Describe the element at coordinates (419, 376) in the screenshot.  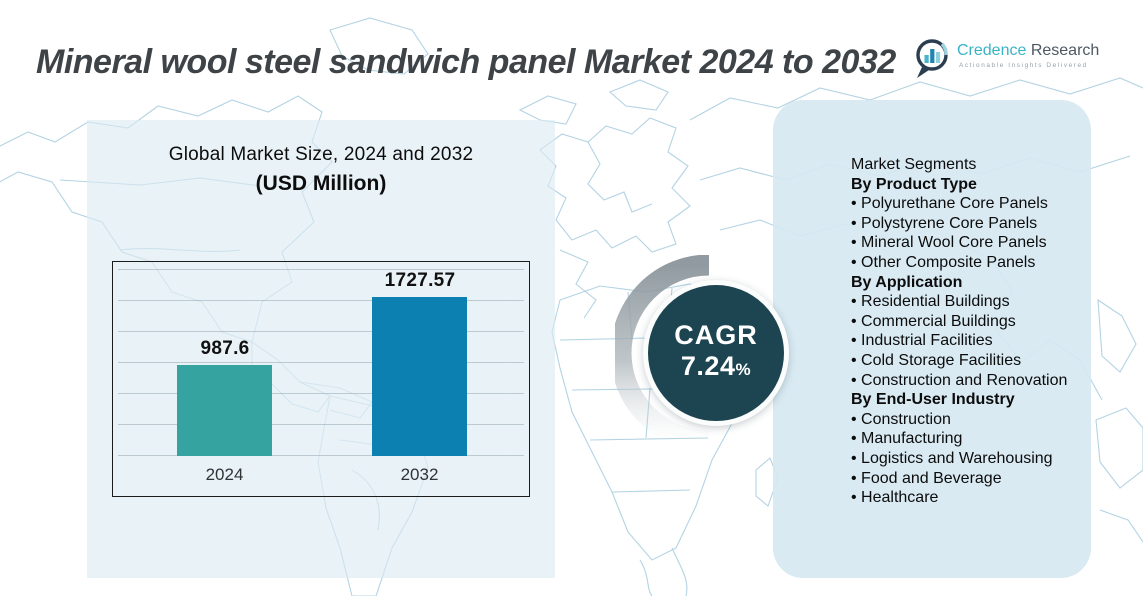
I see `bar-2032` at that location.